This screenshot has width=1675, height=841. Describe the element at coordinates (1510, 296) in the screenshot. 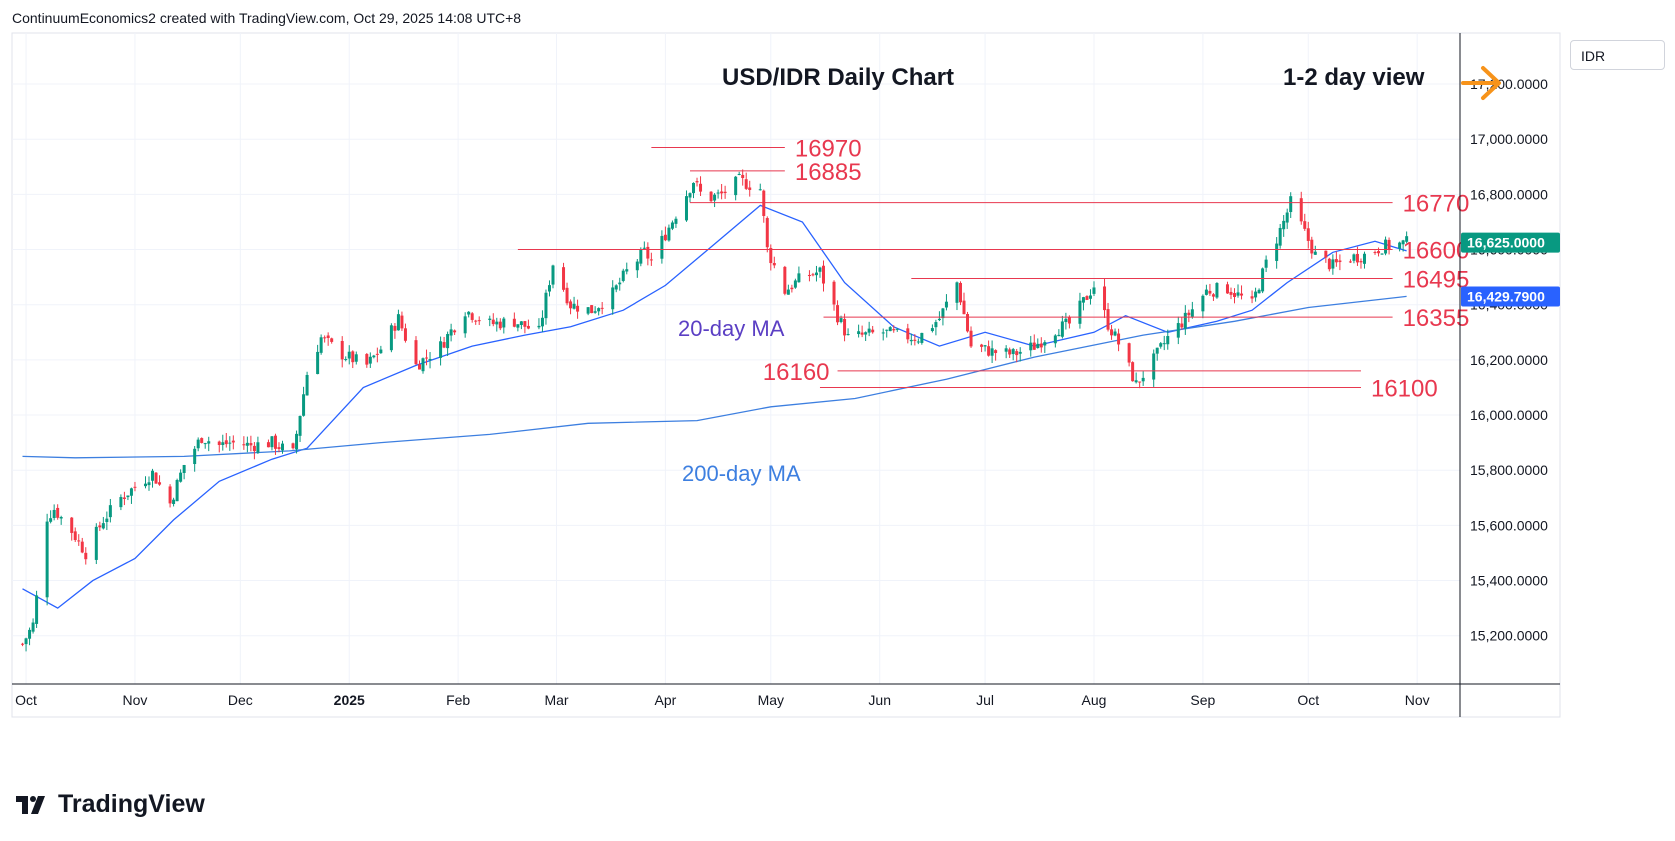

I see `badge-ma200` at that location.